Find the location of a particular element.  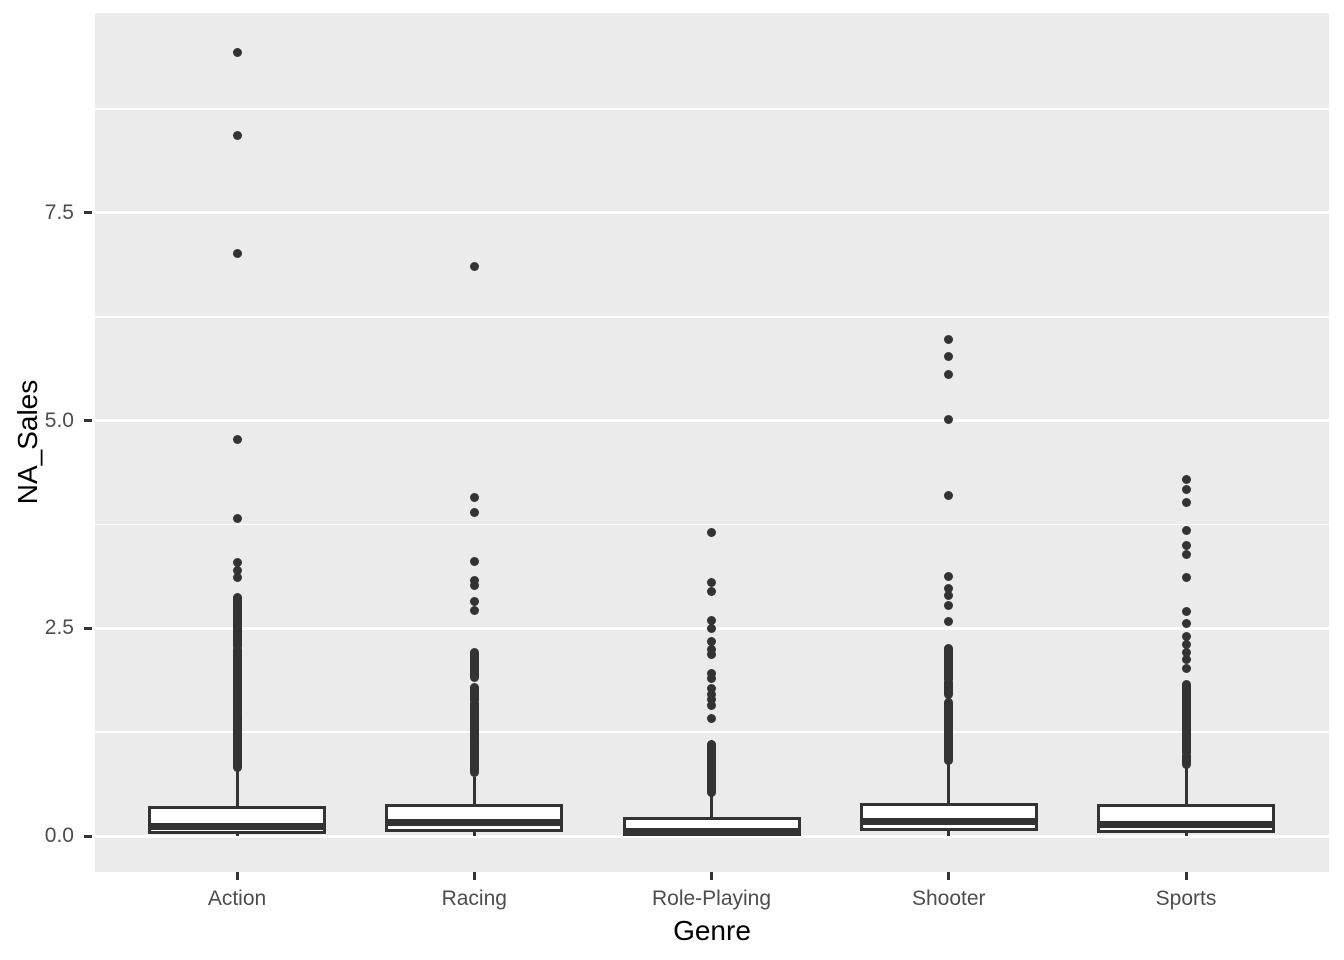

x-axis-tick-label: Role-Playing is located at coordinates (711, 898).